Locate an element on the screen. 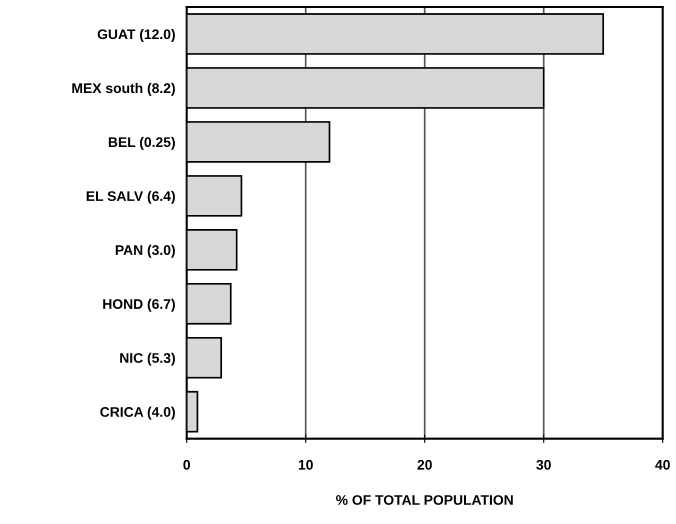  y-tick-label: GUAT (12.0) is located at coordinates (136, 35).